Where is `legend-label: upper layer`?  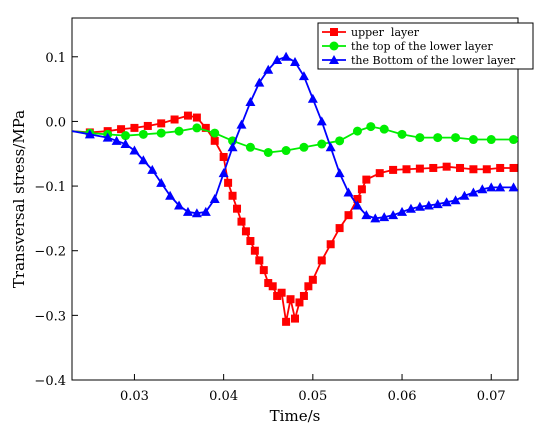 legend-label: upper layer is located at coordinates (385, 32).